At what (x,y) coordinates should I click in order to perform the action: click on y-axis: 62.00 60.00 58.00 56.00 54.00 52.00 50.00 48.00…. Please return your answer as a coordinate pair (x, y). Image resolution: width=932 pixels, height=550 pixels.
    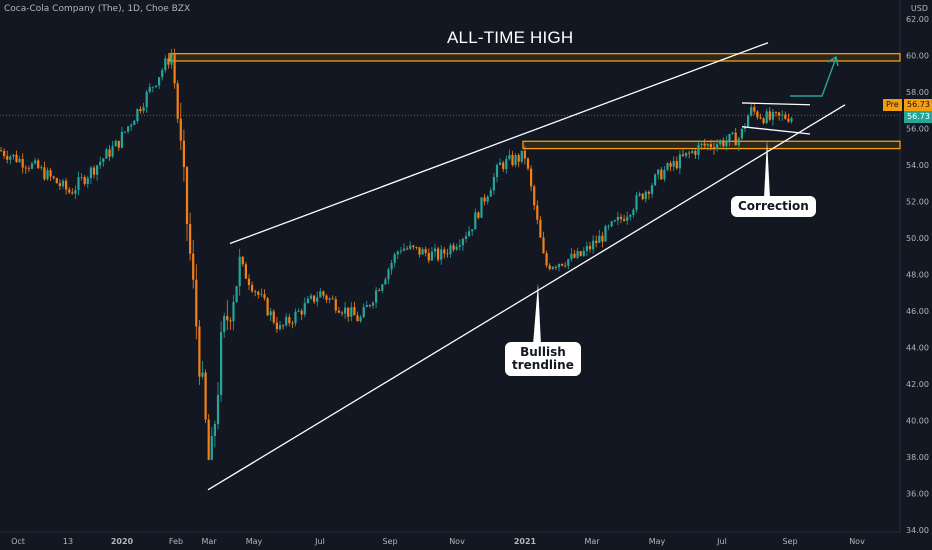
    Looking at the image, I should click on (917, 275).